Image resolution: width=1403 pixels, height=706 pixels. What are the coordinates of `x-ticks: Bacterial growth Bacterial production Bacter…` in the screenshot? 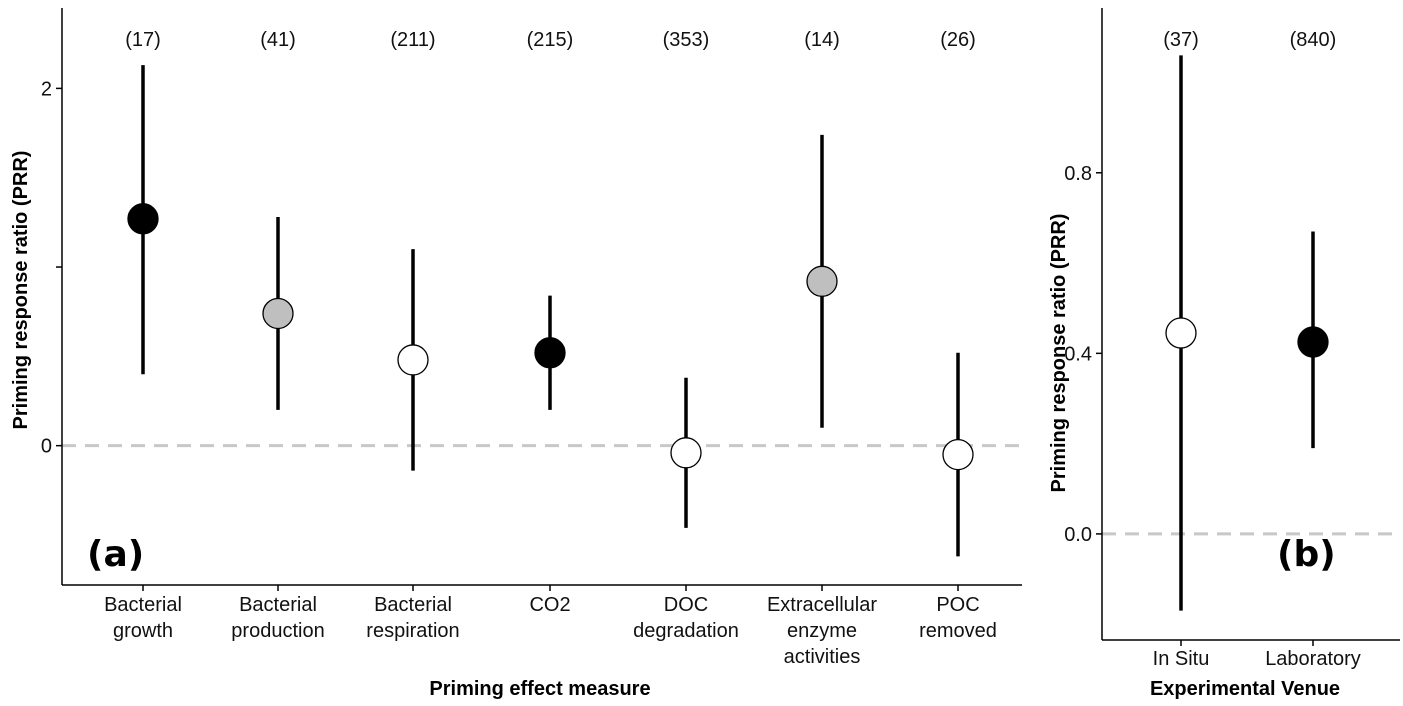 It's located at (550, 626).